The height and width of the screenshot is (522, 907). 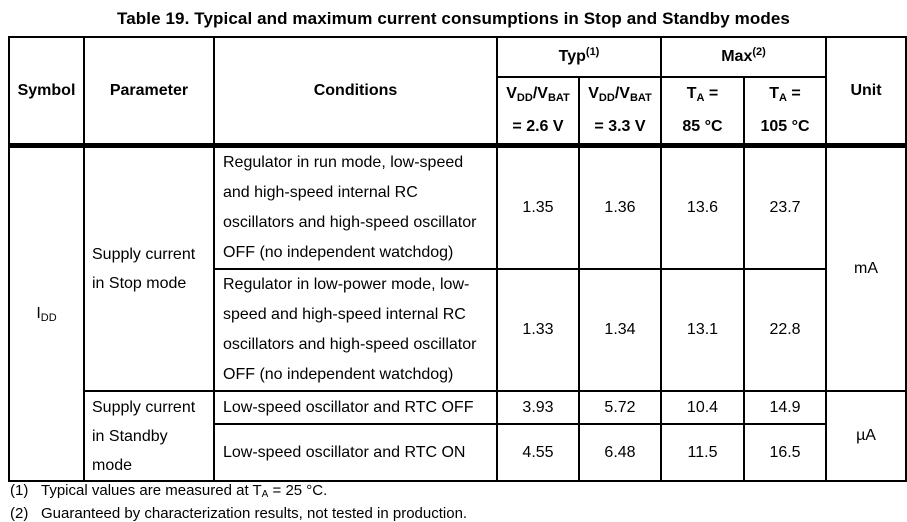 I want to click on footnote-ref-2: (2), so click(x=759, y=52).